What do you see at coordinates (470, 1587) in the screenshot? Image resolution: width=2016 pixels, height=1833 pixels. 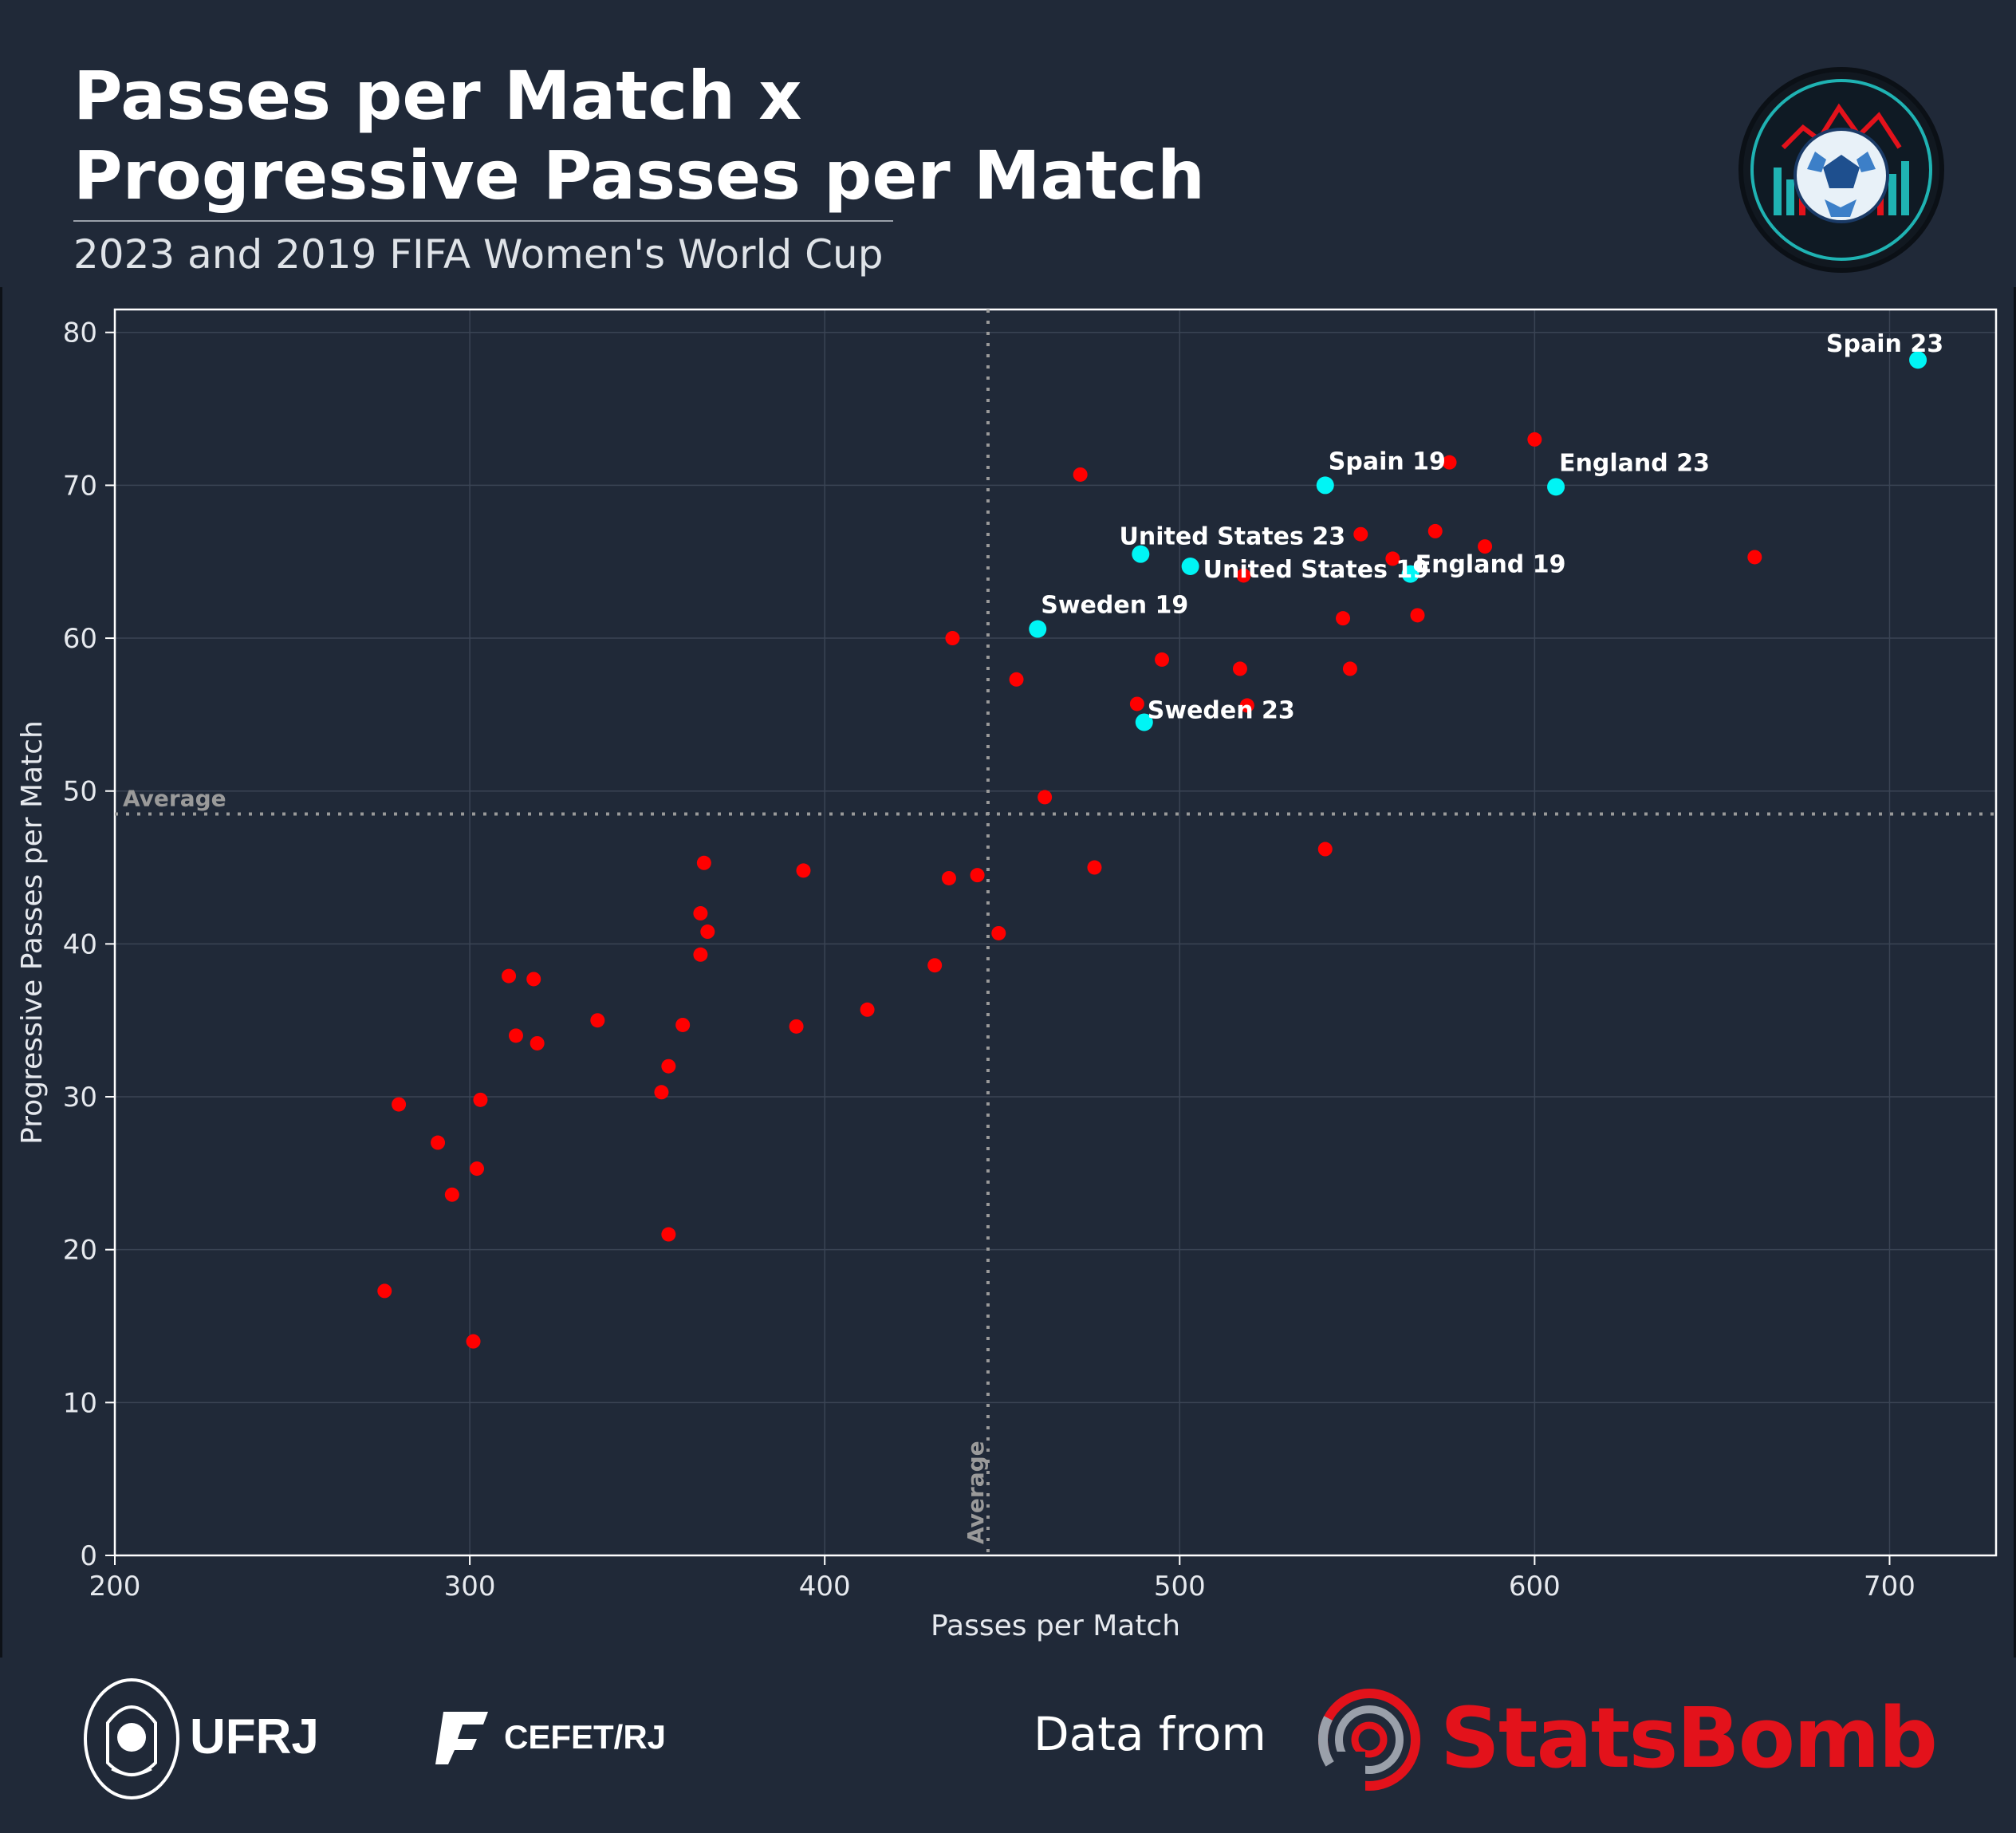 I see `x-tick-label: 300` at bounding box center [470, 1587].